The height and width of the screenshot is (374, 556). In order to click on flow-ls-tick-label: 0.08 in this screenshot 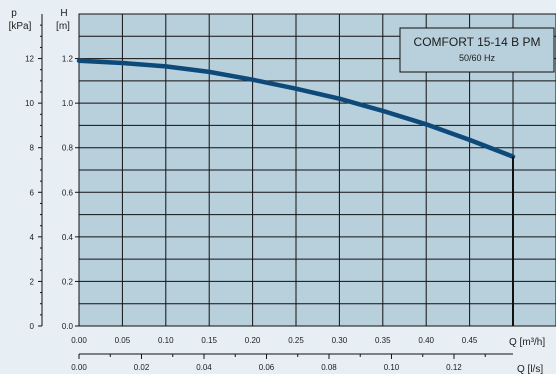, I will do `click(329, 367)`.